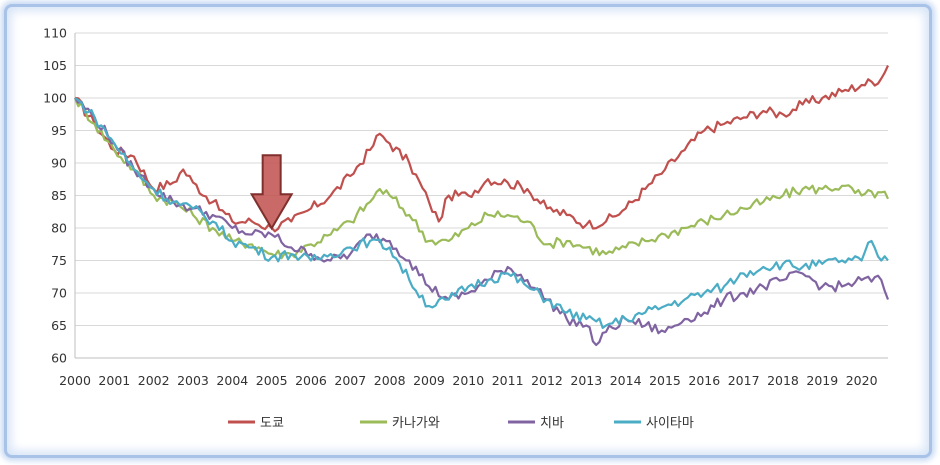  What do you see at coordinates (59, 325) in the screenshot?
I see `y-tick-label: 65` at bounding box center [59, 325].